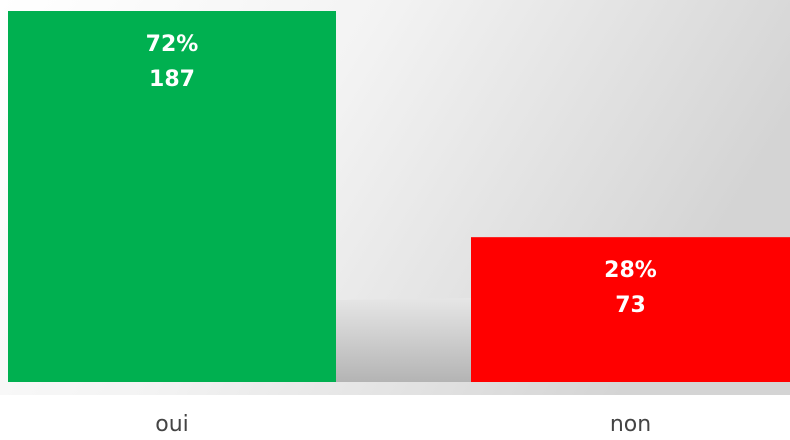 Image resolution: width=790 pixels, height=440 pixels. Describe the element at coordinates (395, 417) in the screenshot. I see `footer-background` at that location.